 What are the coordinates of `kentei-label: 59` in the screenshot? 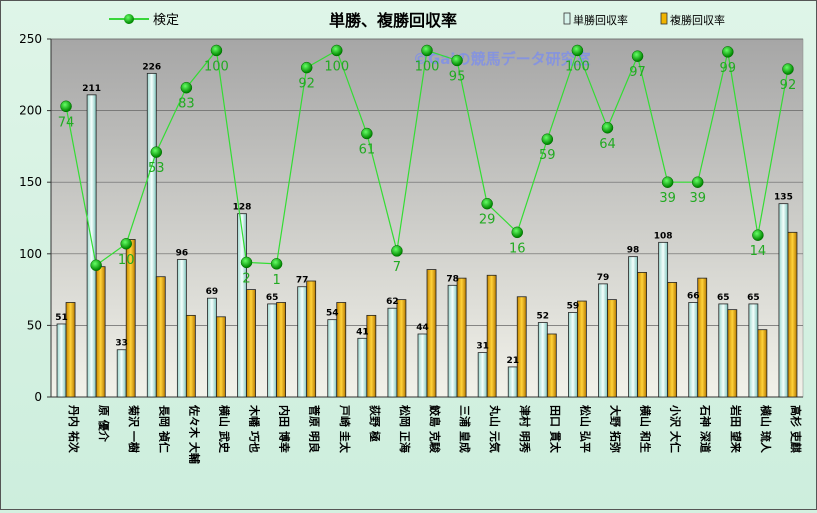 It's located at (547, 155).